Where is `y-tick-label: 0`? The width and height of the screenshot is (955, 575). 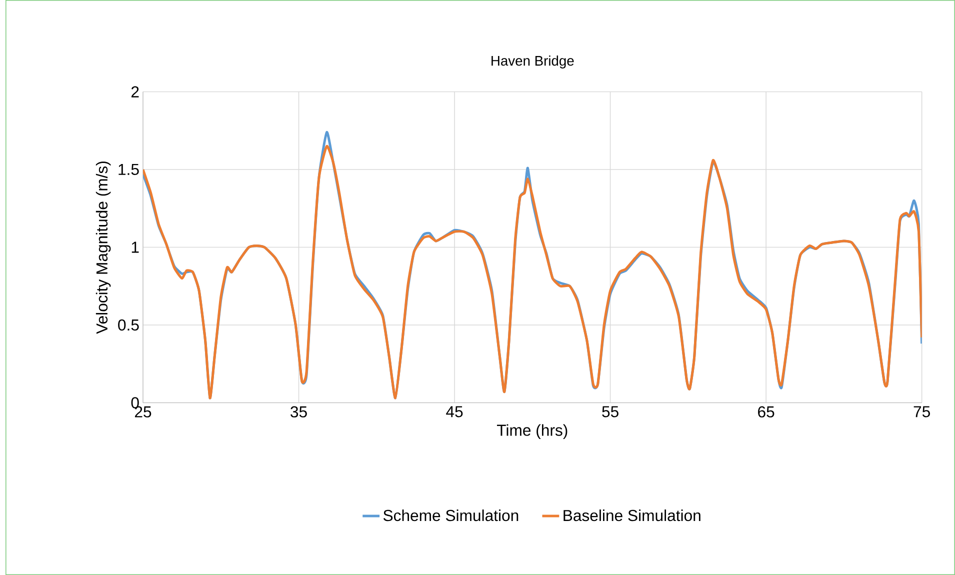
y-tick-label: 0 is located at coordinates (135, 402).